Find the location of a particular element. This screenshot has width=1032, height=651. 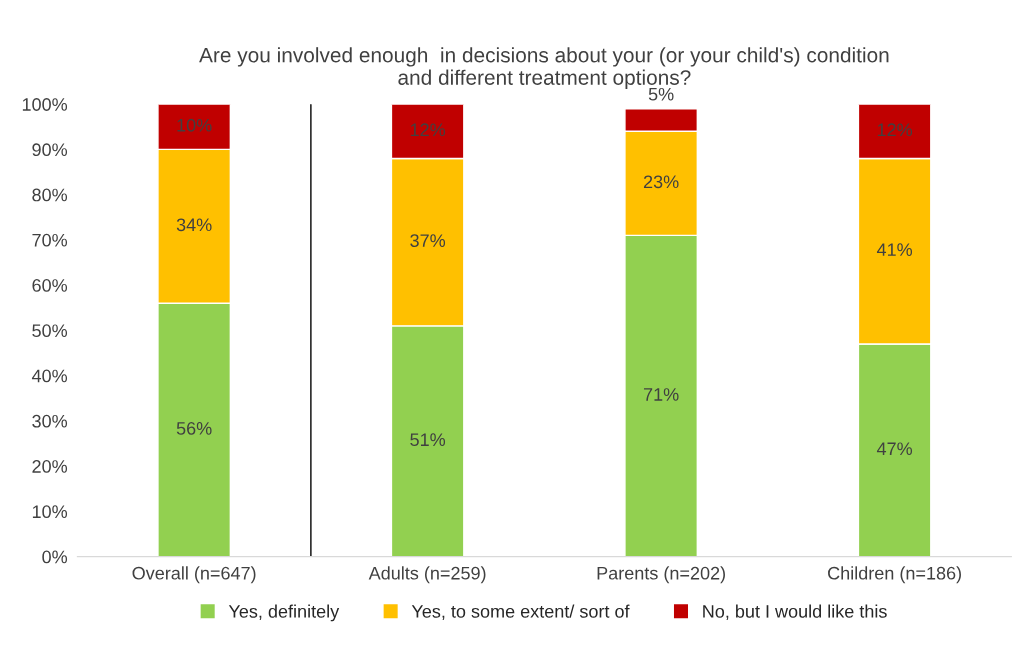

y-tick-label: 0% is located at coordinates (55, 557).